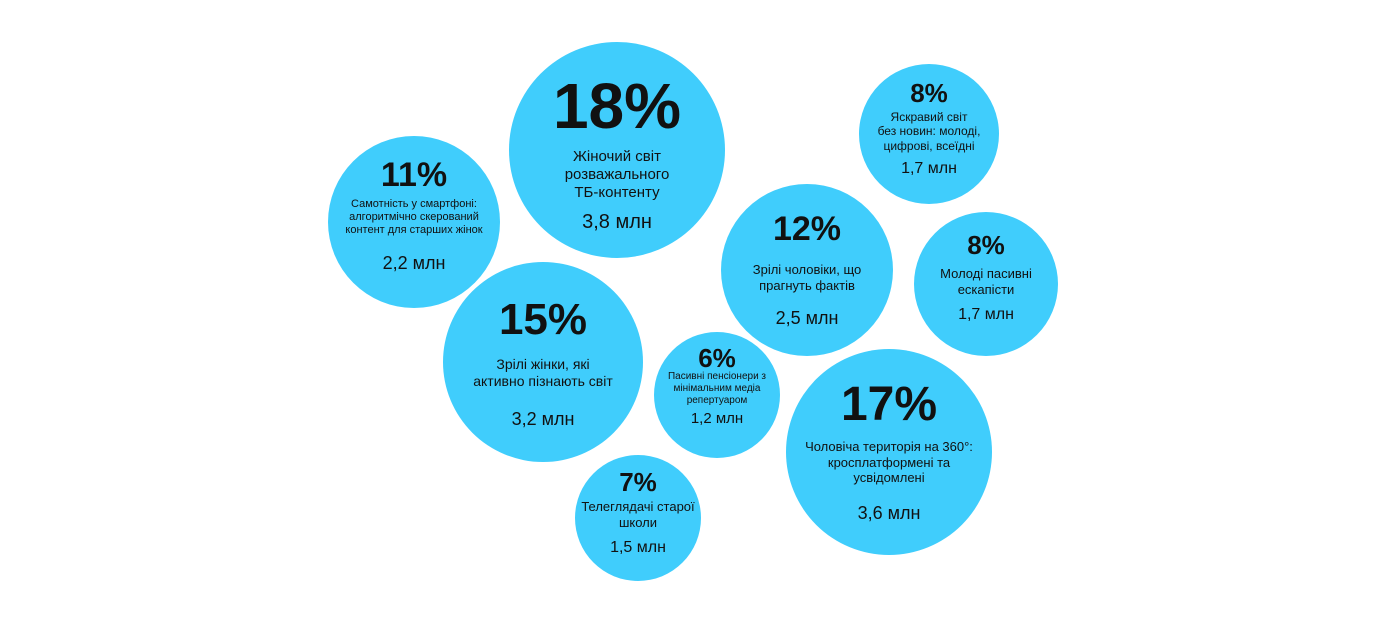  What do you see at coordinates (543, 380) in the screenshot?
I see `bubble-label-line: активно пізнають світ` at bounding box center [543, 380].